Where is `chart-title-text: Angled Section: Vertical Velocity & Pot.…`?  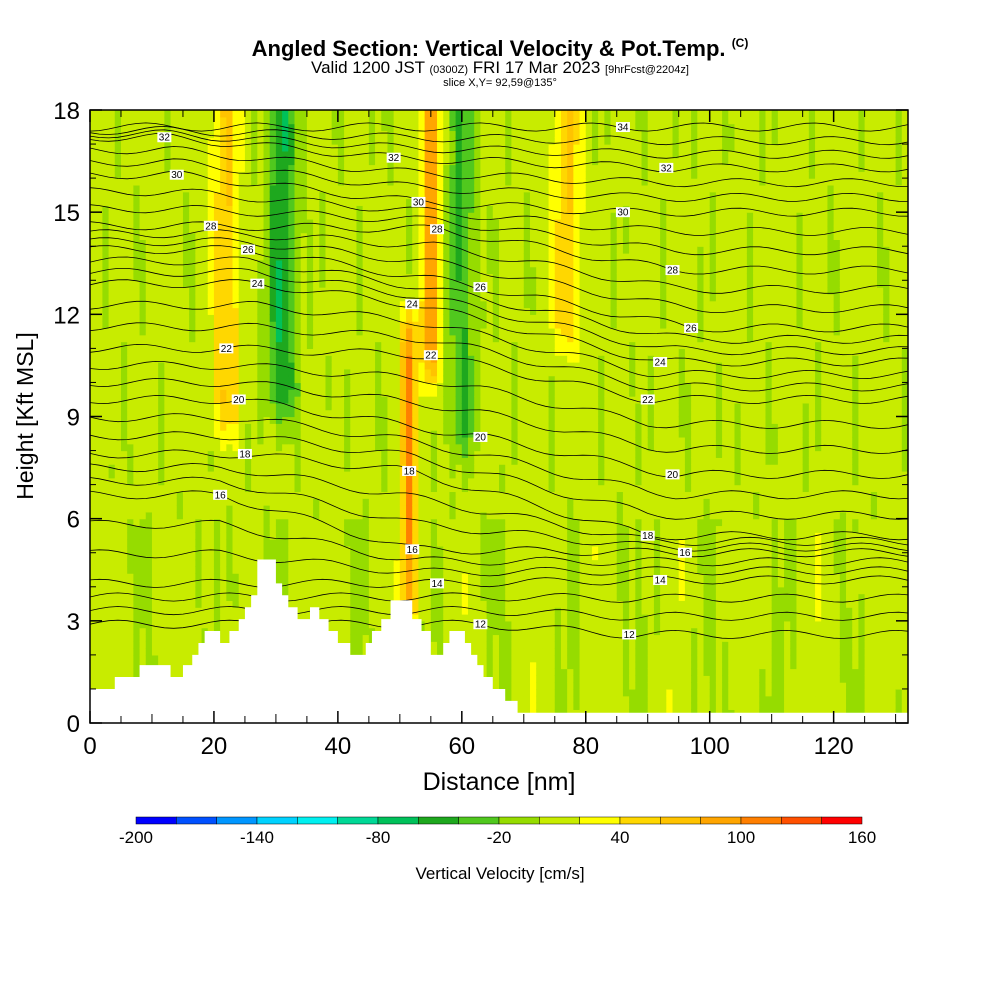
chart-title-text: Angled Section: Vertical Velocity & Pot.… is located at coordinates (488, 48).